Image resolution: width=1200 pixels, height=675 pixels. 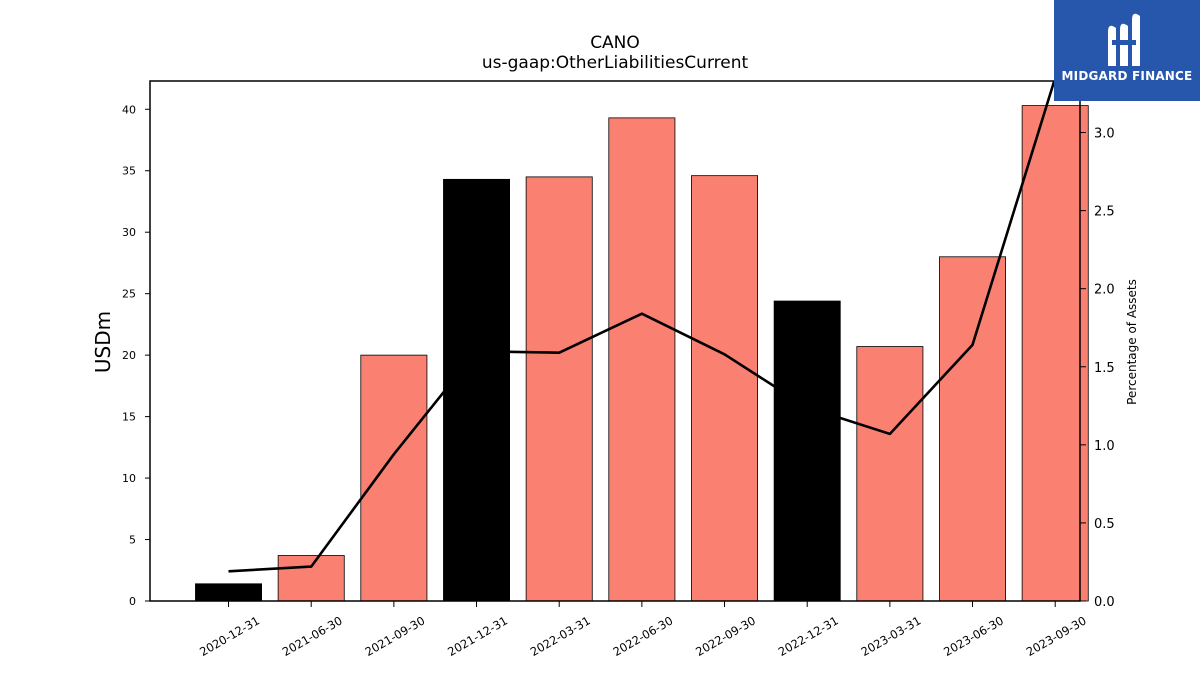 What do you see at coordinates (132, 540) in the screenshot?
I see `y-tick-label: 5` at bounding box center [132, 540].